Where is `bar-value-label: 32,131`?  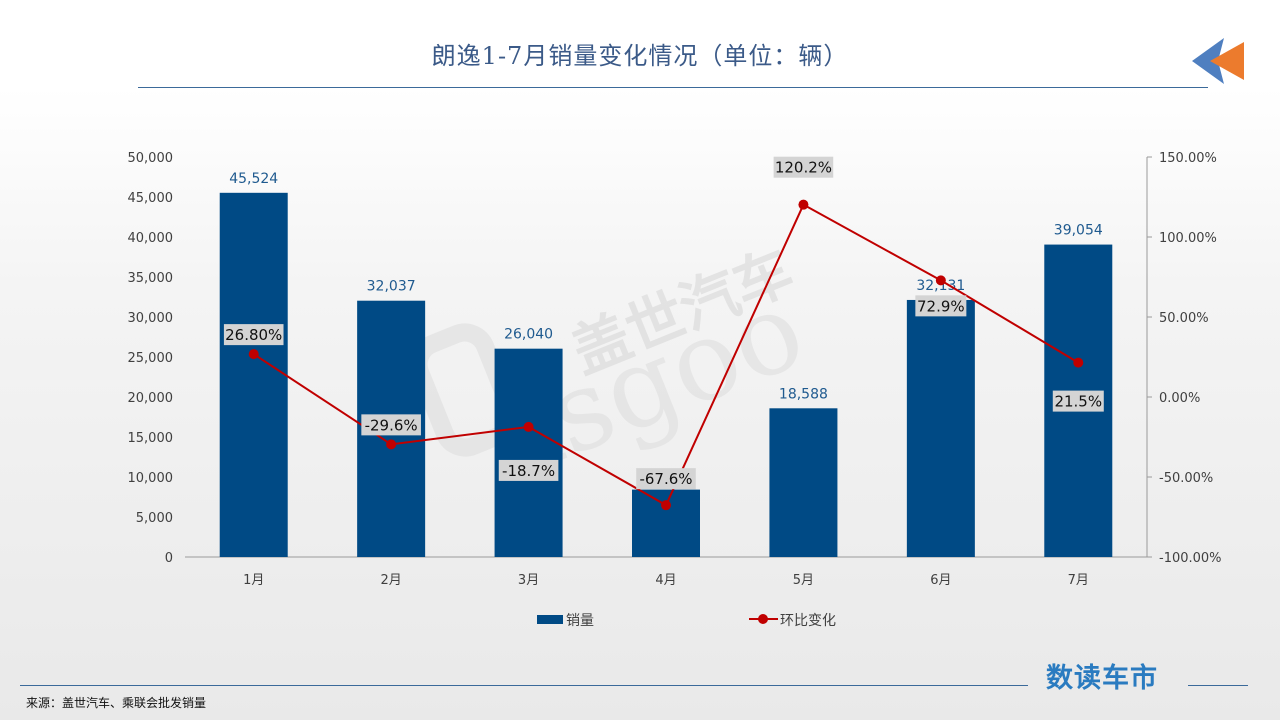
bar-value-label: 32,131 is located at coordinates (940, 286).